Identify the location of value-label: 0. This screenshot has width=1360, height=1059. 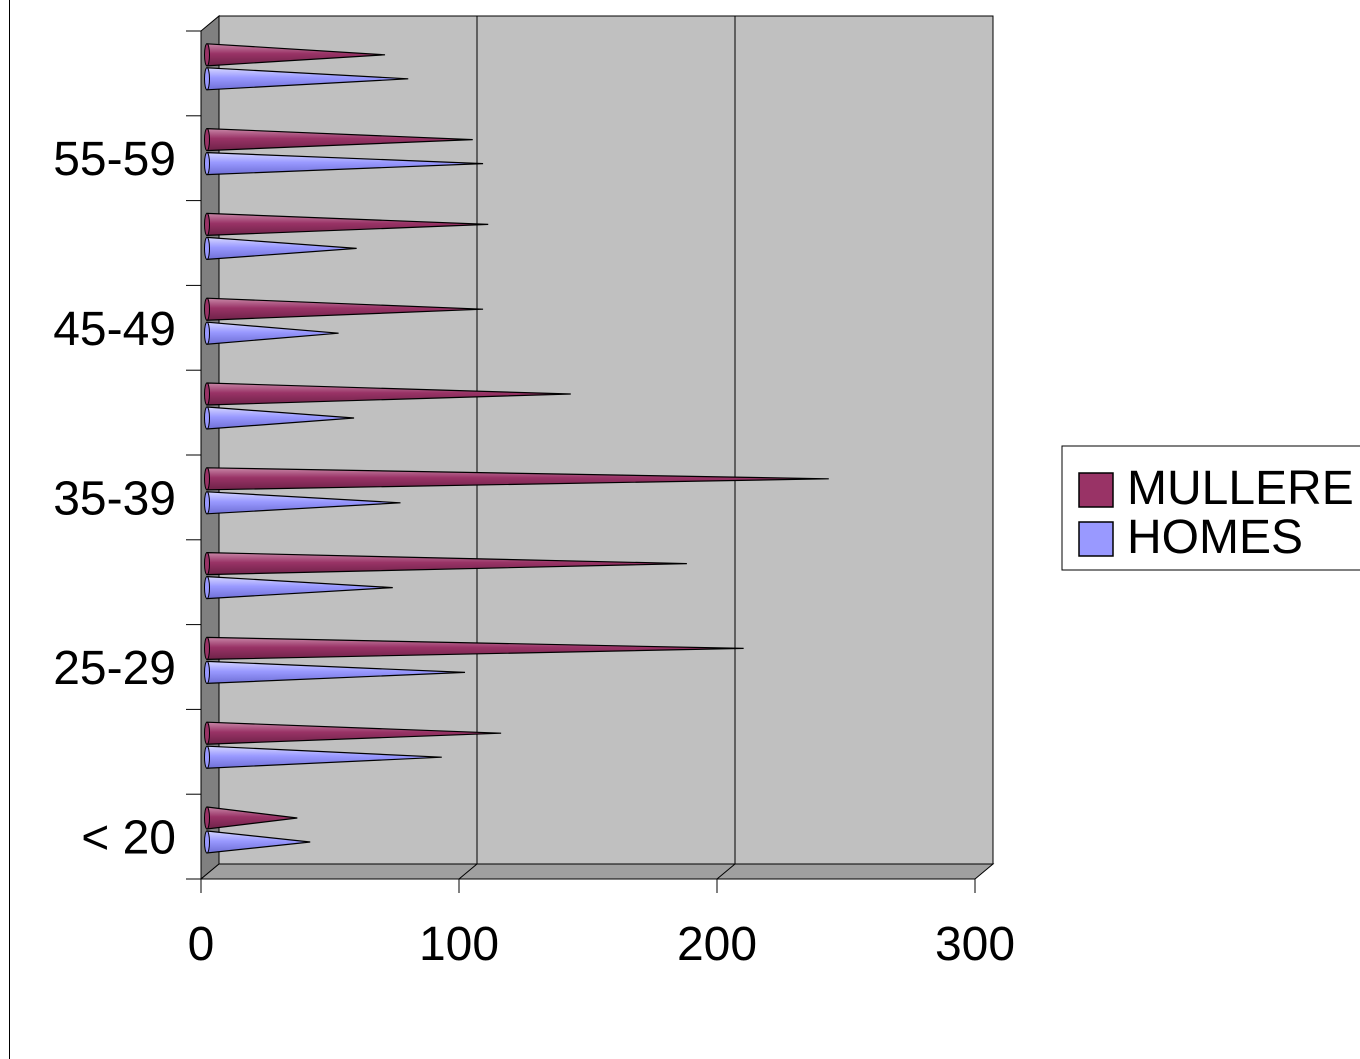
(201, 944).